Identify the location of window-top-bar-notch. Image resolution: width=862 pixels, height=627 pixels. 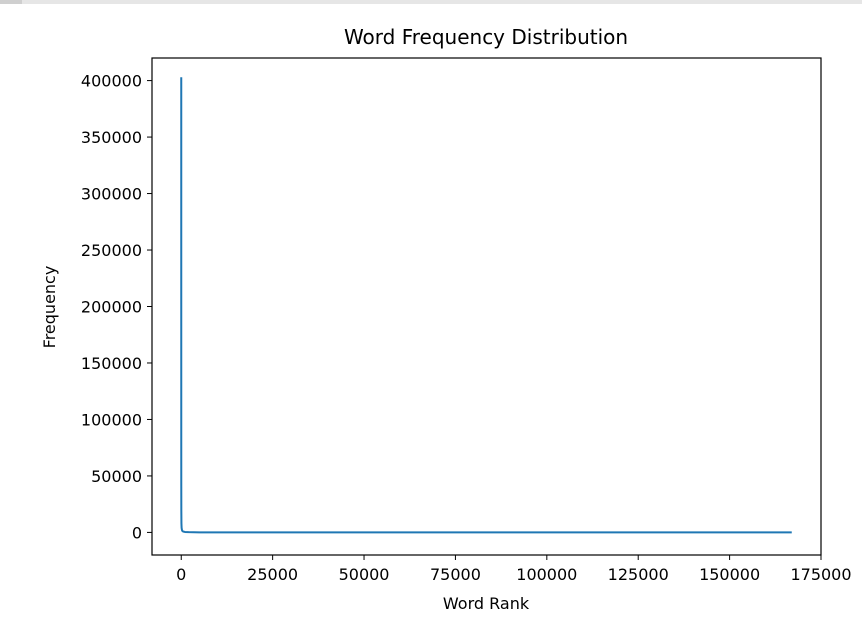
(11, 2).